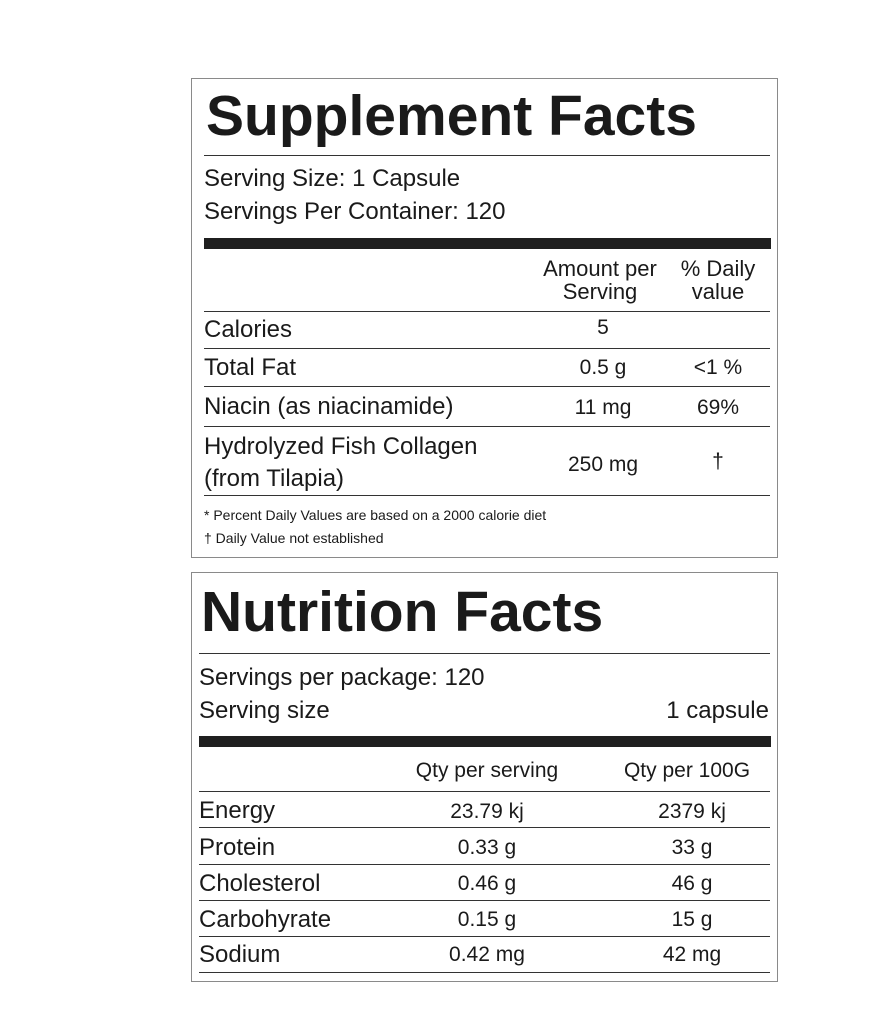  Describe the element at coordinates (603, 367) in the screenshot. I see `row-amount-total-fat: 0.5 g` at that location.